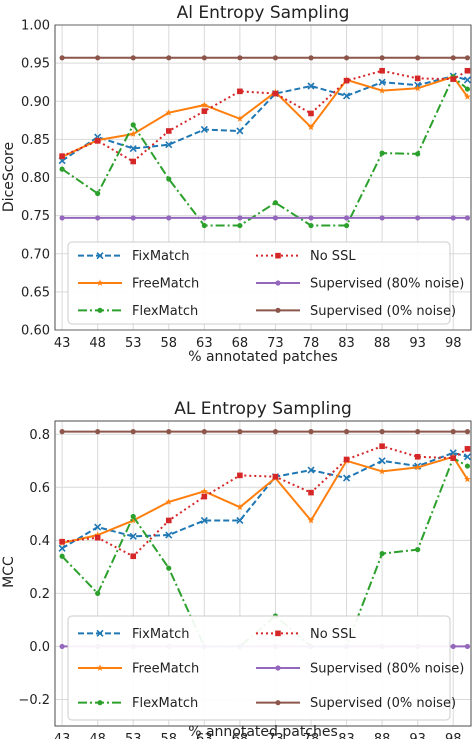 The image size is (474, 739). I want to click on y-axis-label: MCC, so click(9, 572).